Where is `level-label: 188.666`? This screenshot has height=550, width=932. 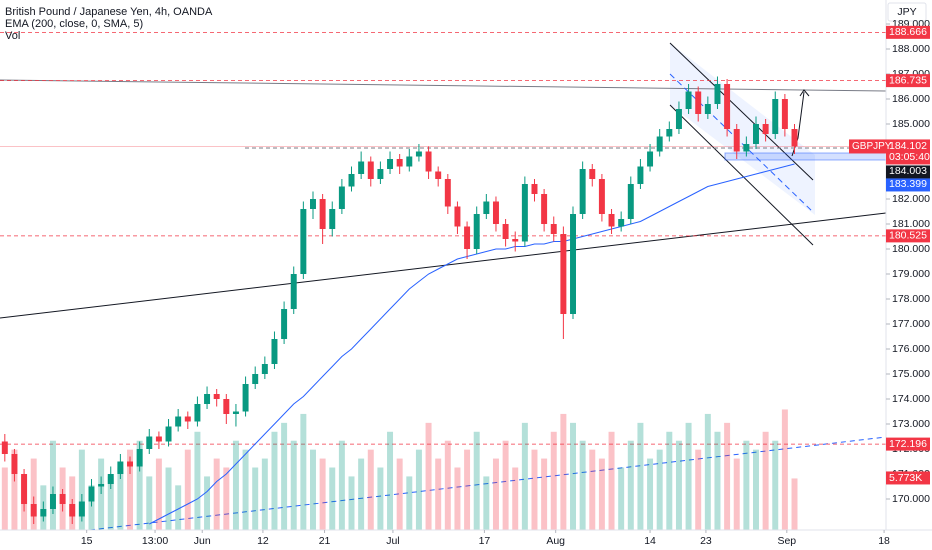
level-label: 188.666 is located at coordinates (908, 32).